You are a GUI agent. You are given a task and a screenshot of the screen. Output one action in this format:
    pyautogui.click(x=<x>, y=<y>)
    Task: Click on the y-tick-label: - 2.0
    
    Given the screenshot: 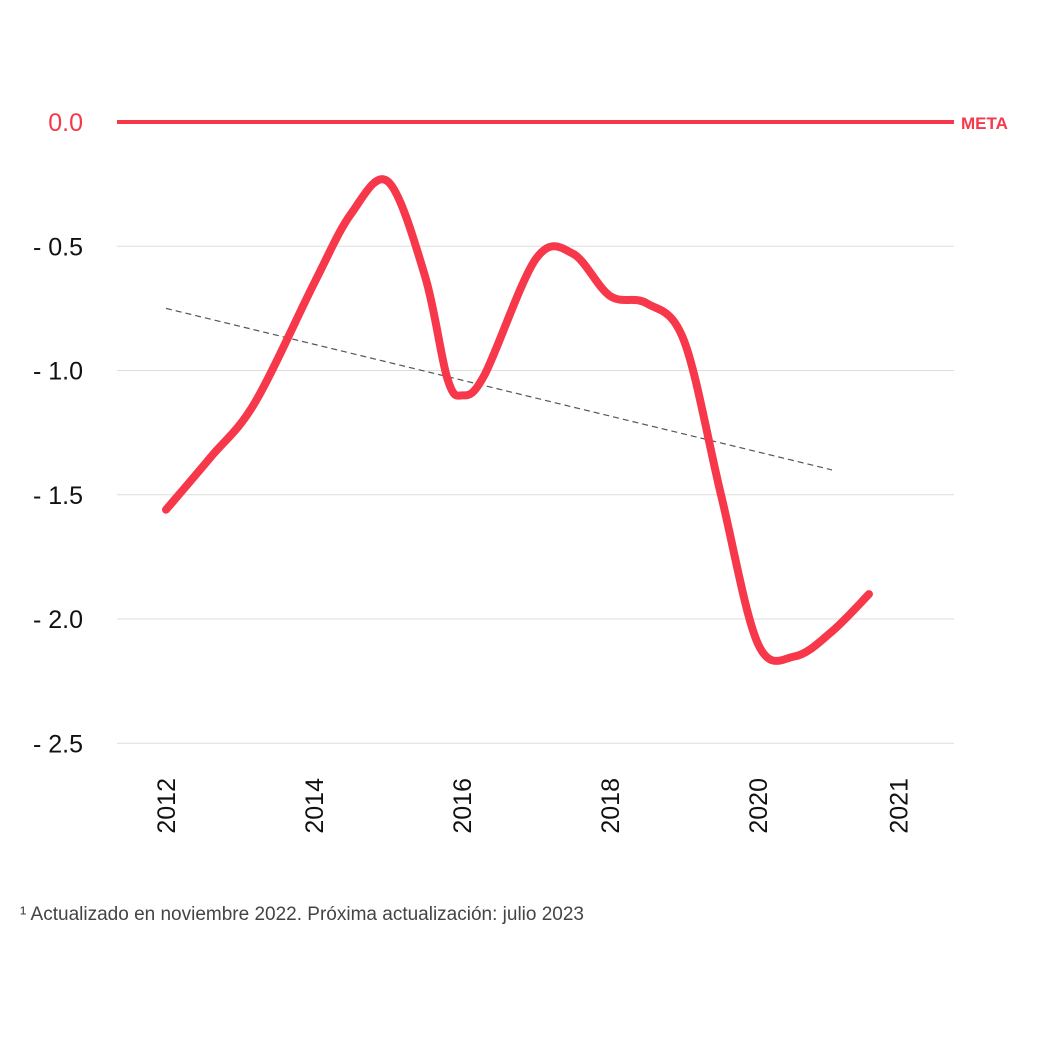 What is the action you would take?
    pyautogui.click(x=58, y=620)
    